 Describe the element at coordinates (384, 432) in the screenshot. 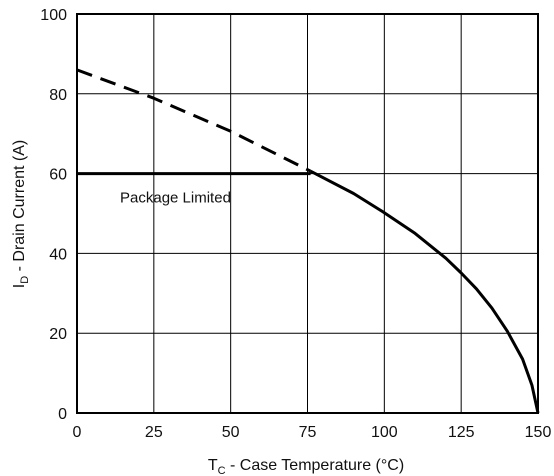

I see `x-tick-label: 100` at that location.